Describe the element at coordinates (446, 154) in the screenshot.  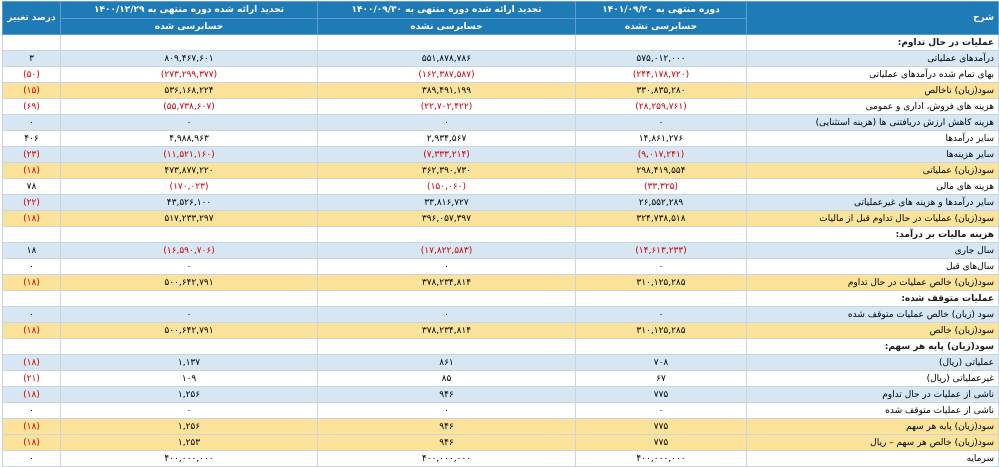
I see `value-cell: (۷,۳۳۳,۲۱۴)` at that location.